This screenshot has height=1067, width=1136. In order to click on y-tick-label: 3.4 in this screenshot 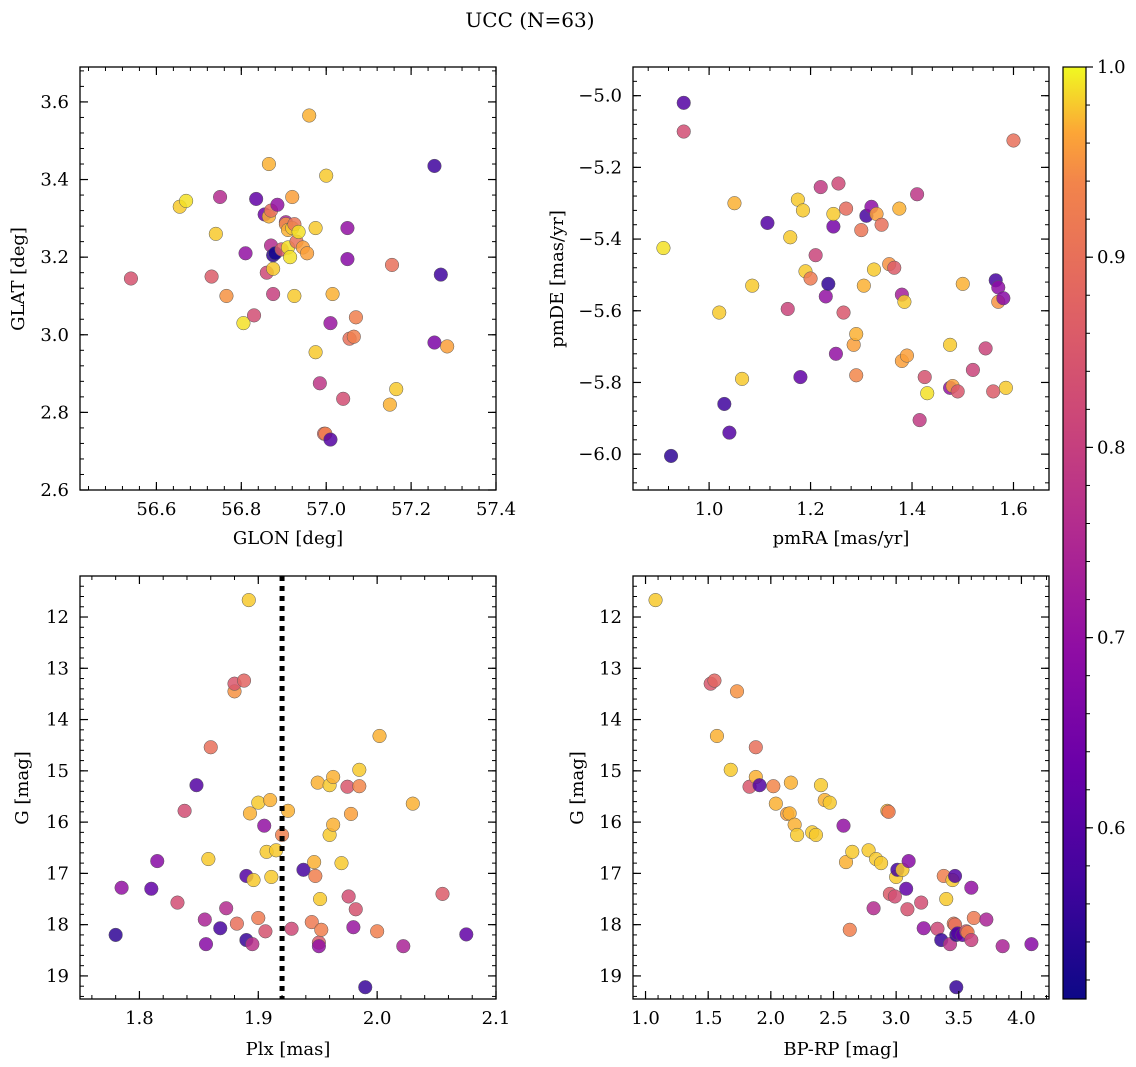, I will do `click(54, 180)`.